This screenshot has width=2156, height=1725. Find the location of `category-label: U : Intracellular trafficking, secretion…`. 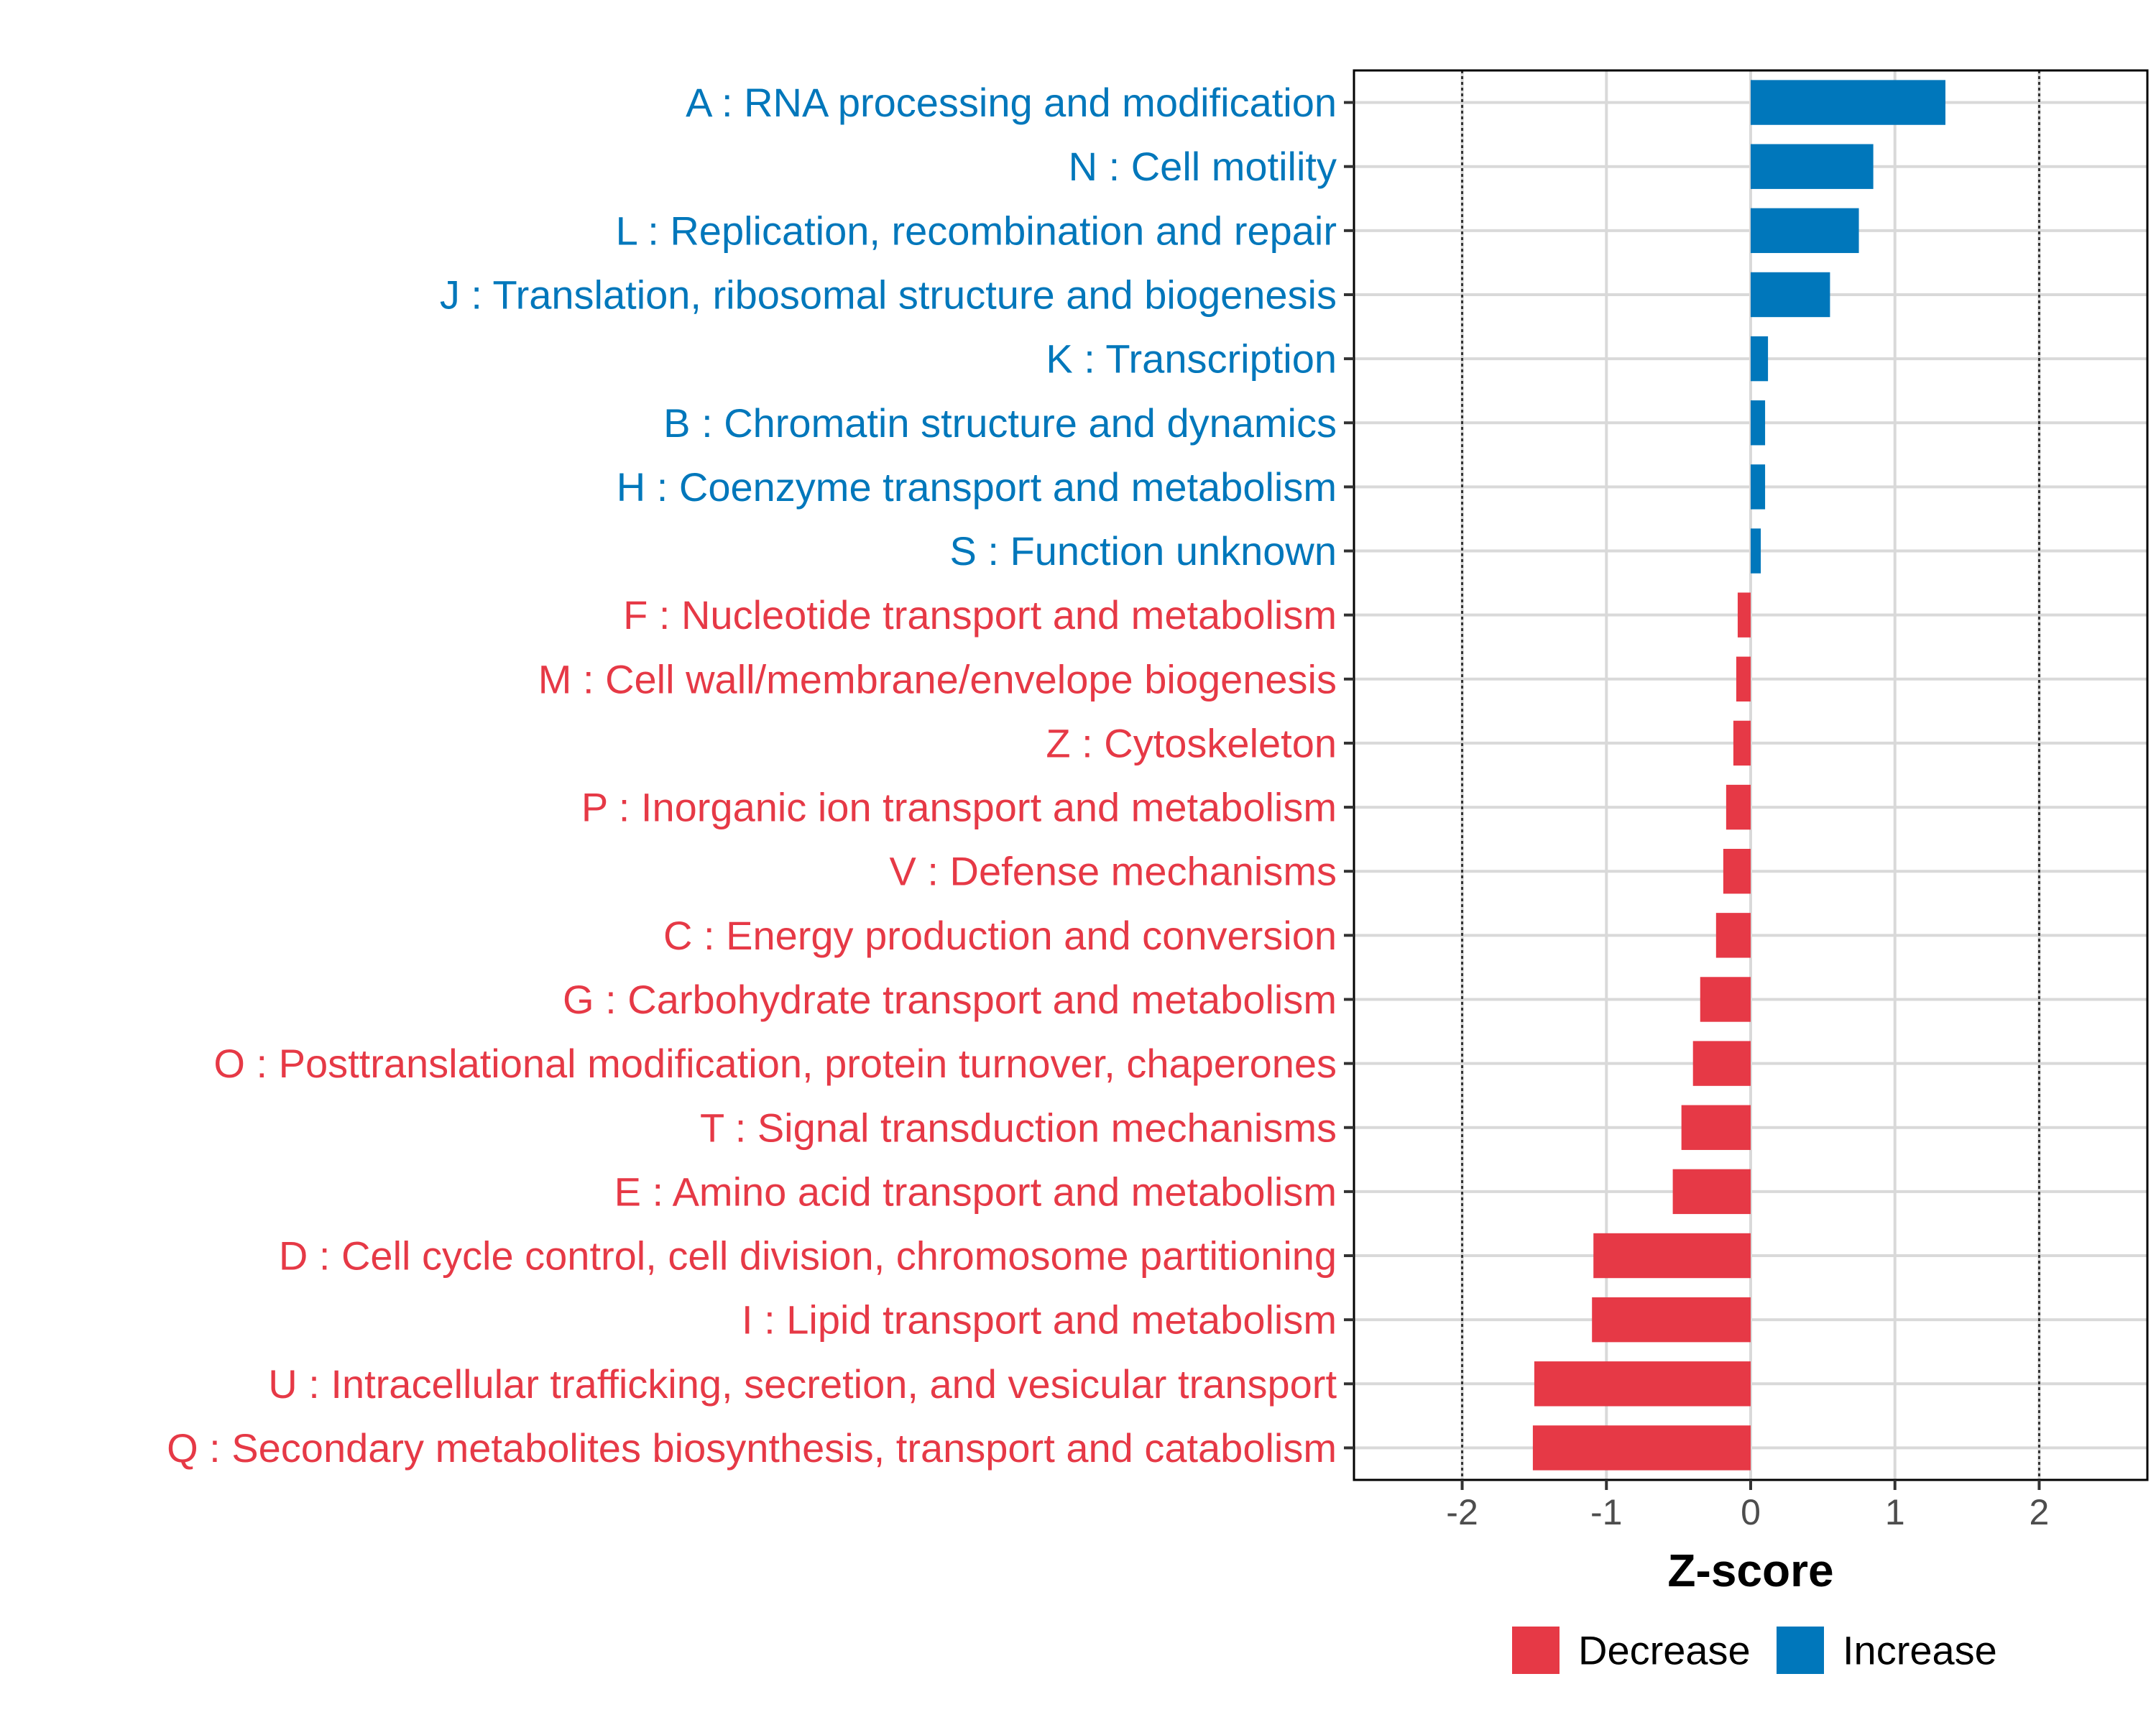

category-label: U : Intracellular trafficking, secretion… is located at coordinates (802, 1384).